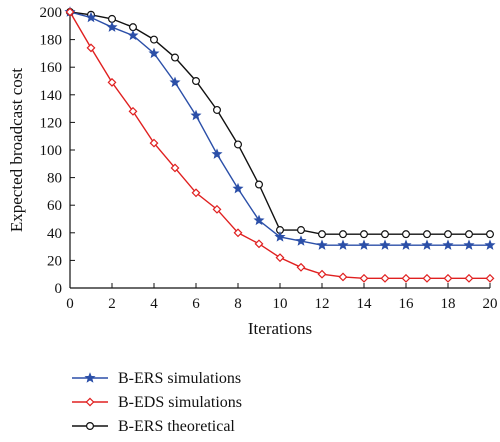 The image size is (500, 442). Describe the element at coordinates (176, 426) in the screenshot. I see `legend-label: B-ERS theoretical` at that location.